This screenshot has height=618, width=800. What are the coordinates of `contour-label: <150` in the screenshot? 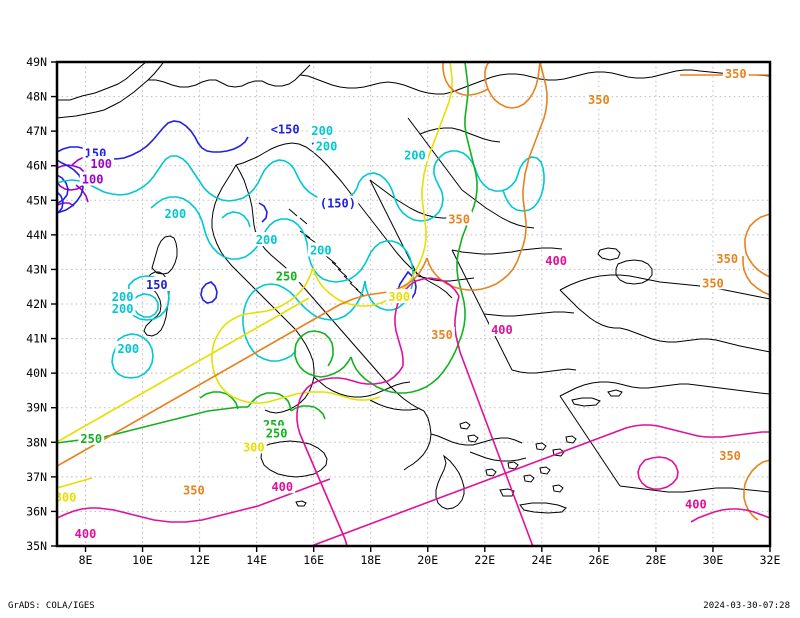 It's located at (285, 129).